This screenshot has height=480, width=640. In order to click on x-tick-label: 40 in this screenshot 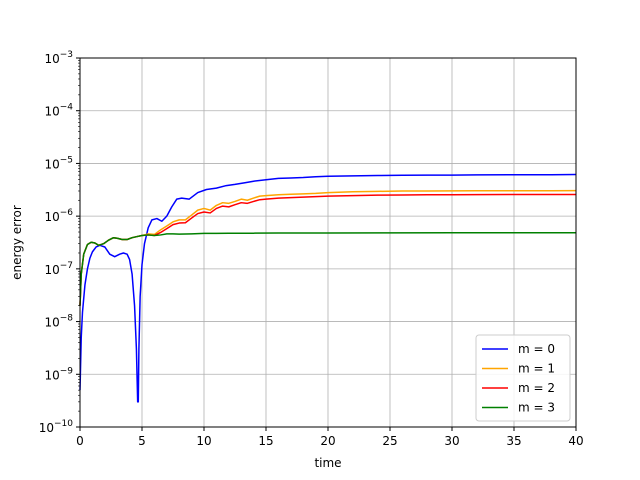, I will do `click(575, 441)`.